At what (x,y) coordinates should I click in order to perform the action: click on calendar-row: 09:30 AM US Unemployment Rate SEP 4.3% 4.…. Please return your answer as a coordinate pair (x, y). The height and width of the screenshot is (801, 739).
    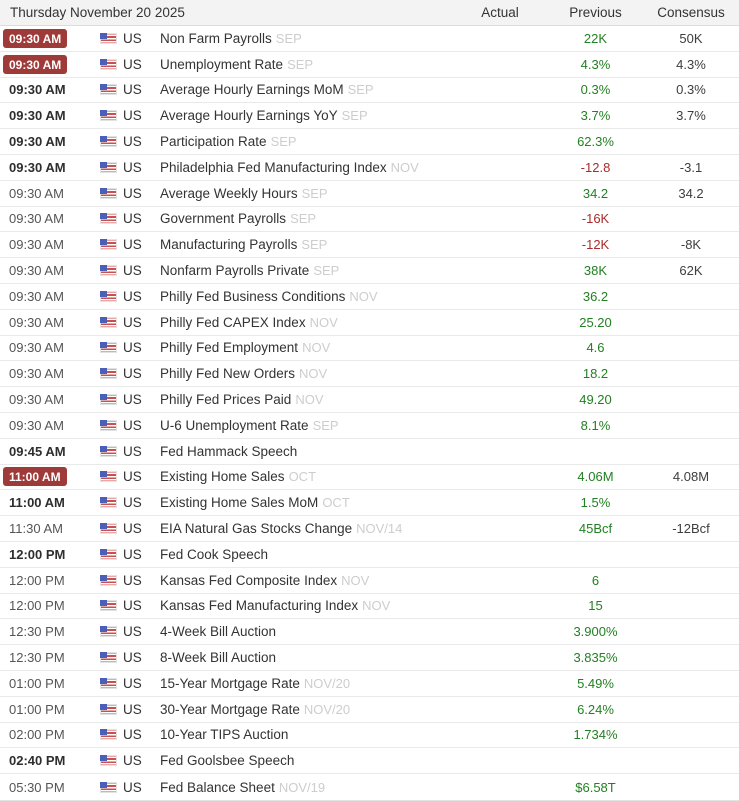
    Looking at the image, I should click on (369, 64).